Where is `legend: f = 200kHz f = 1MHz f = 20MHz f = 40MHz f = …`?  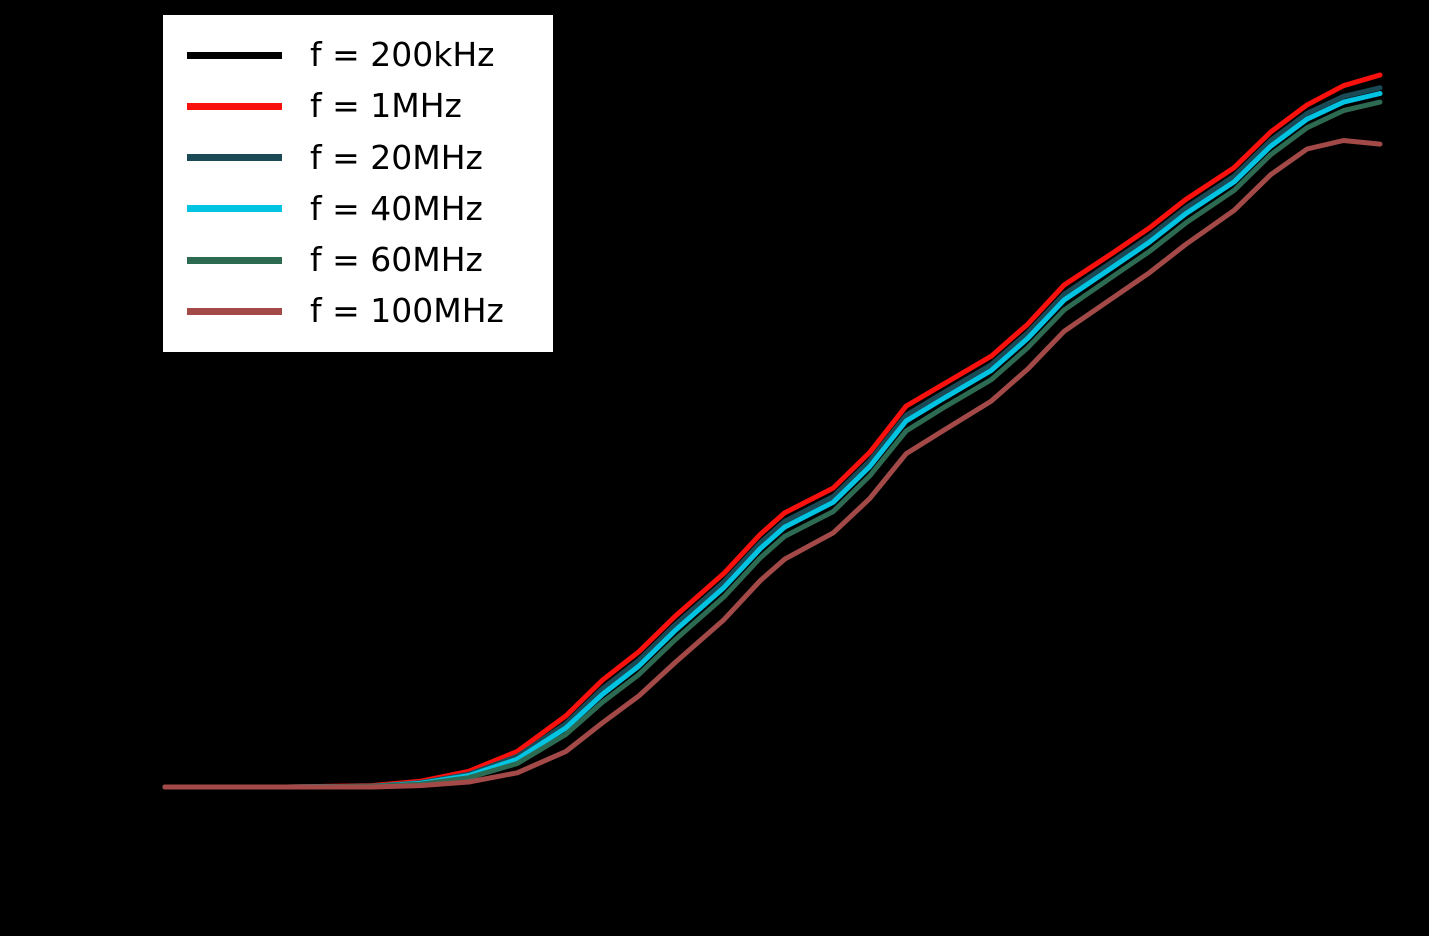
legend: f = 200kHz f = 1MHz f = 20MHz f = 40MHz f = … is located at coordinates (358, 183).